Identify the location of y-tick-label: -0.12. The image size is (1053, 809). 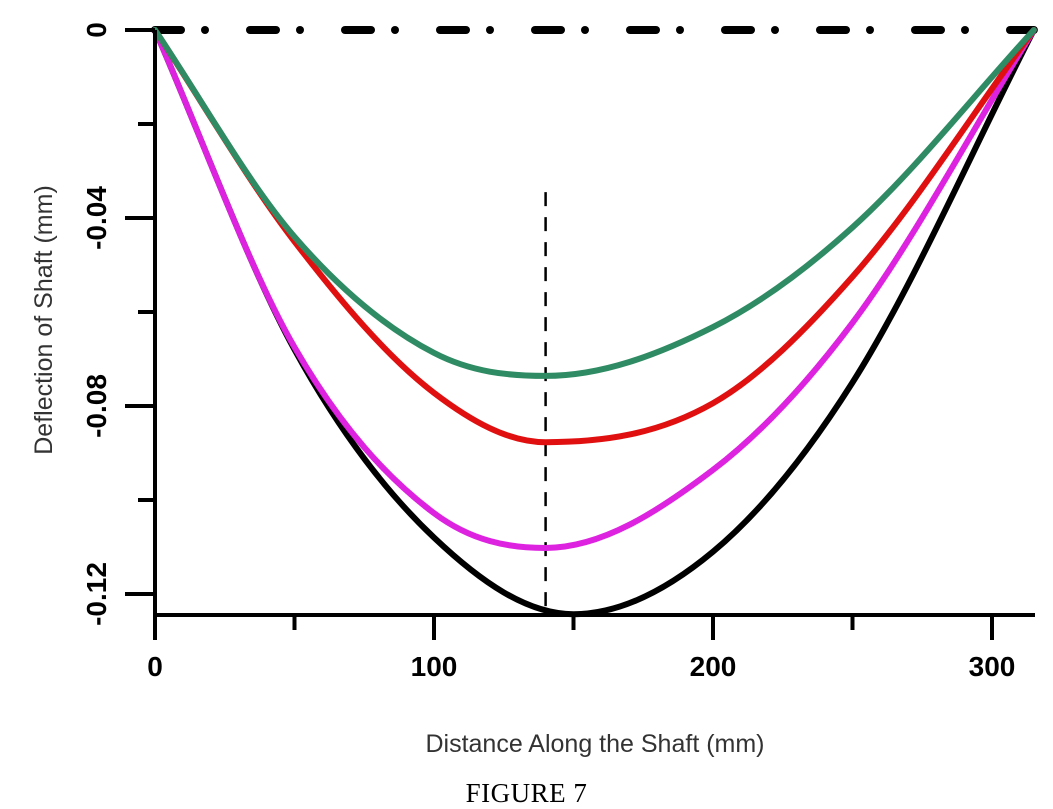
(96, 594).